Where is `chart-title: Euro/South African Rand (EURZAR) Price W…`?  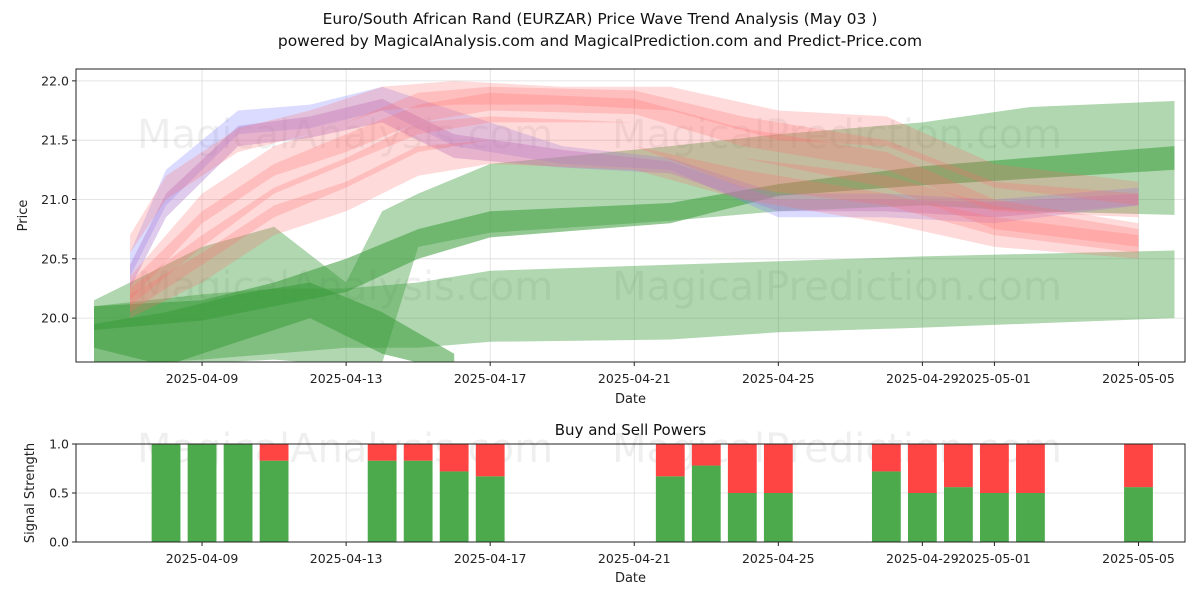 chart-title: Euro/South African Rand (EURZAR) Price W… is located at coordinates (600, 19).